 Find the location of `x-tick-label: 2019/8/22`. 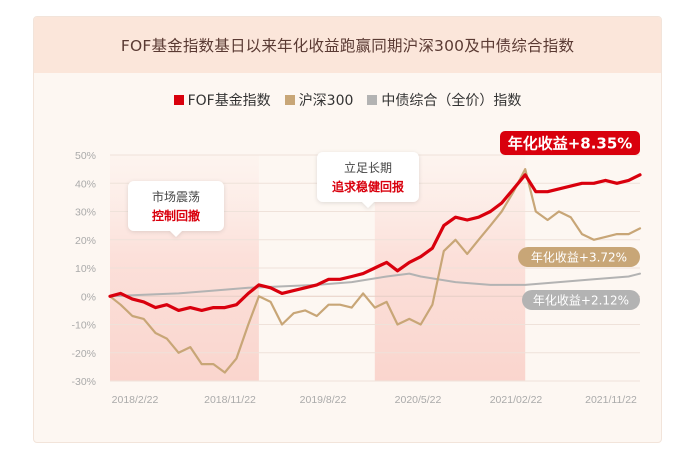

x-tick-label: 2019/8/22 is located at coordinates (323, 400).